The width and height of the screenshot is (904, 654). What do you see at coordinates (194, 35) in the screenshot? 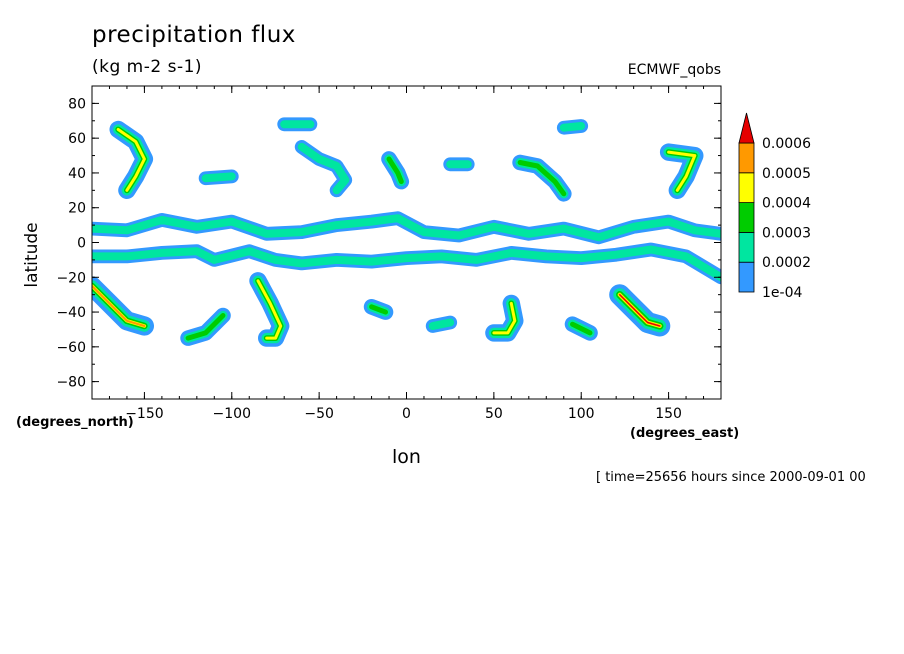
I see `chart-title: precipitation flux` at bounding box center [194, 35].